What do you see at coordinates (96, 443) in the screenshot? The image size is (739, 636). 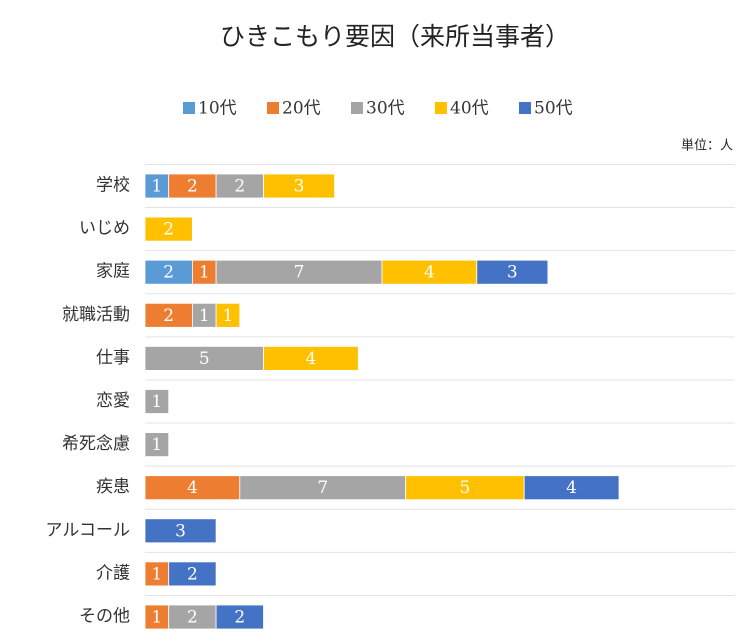 I see `category-label: 希死念慮` at bounding box center [96, 443].